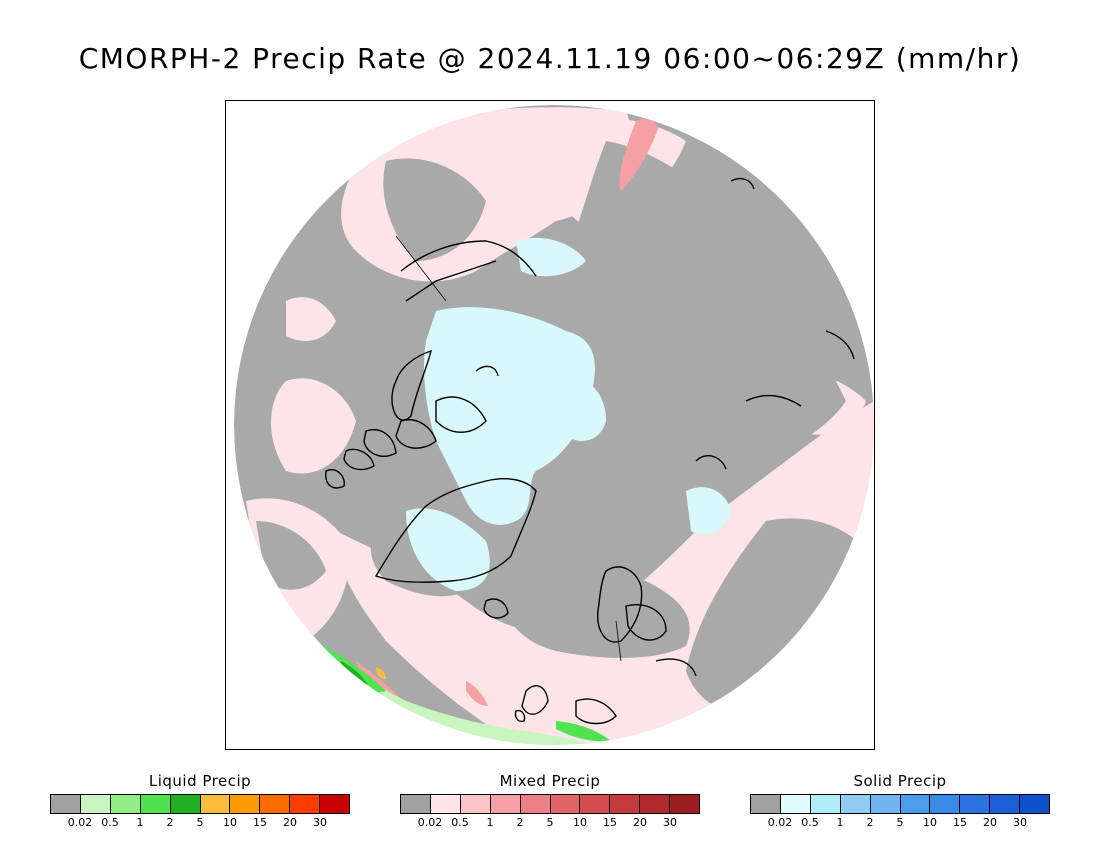 The width and height of the screenshot is (1100, 850). I want to click on legend-tick-solid-2: 1, so click(840, 822).